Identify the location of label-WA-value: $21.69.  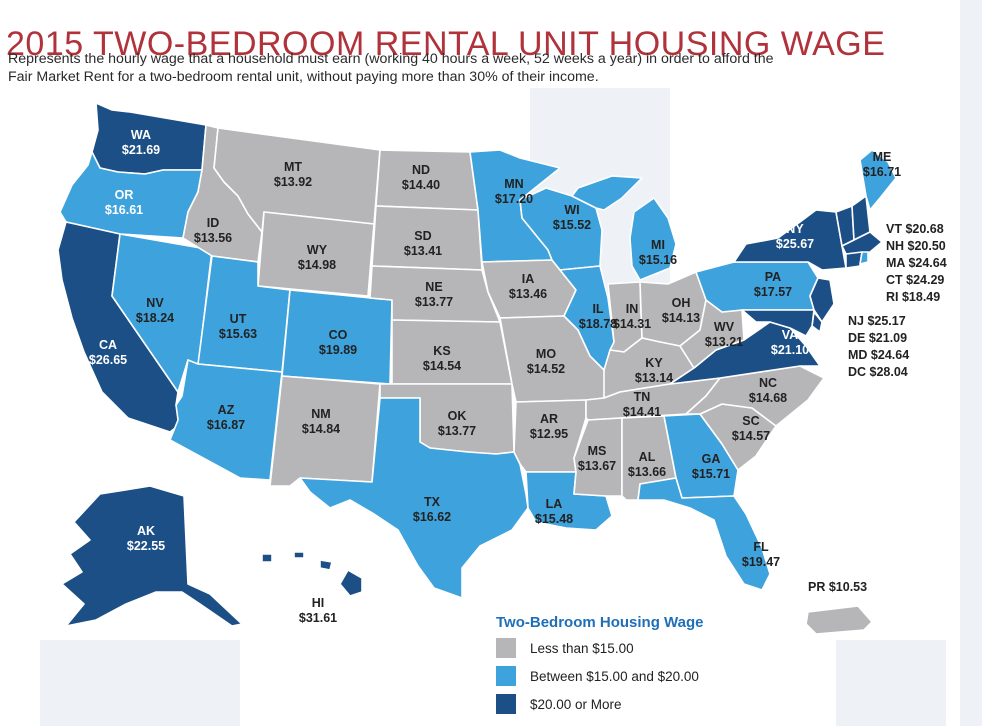
(141, 150).